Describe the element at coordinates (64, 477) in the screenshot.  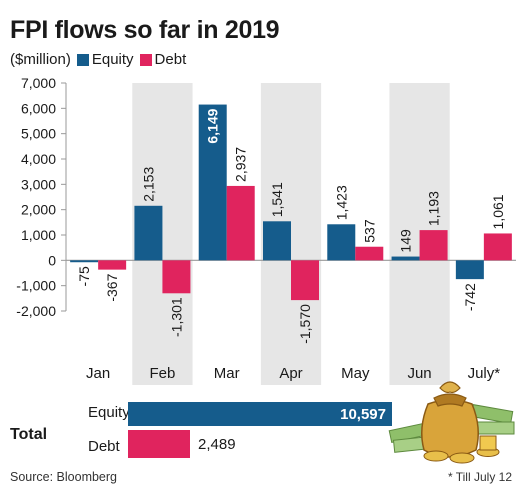
I see `source-note: Source: Bloomberg` at that location.